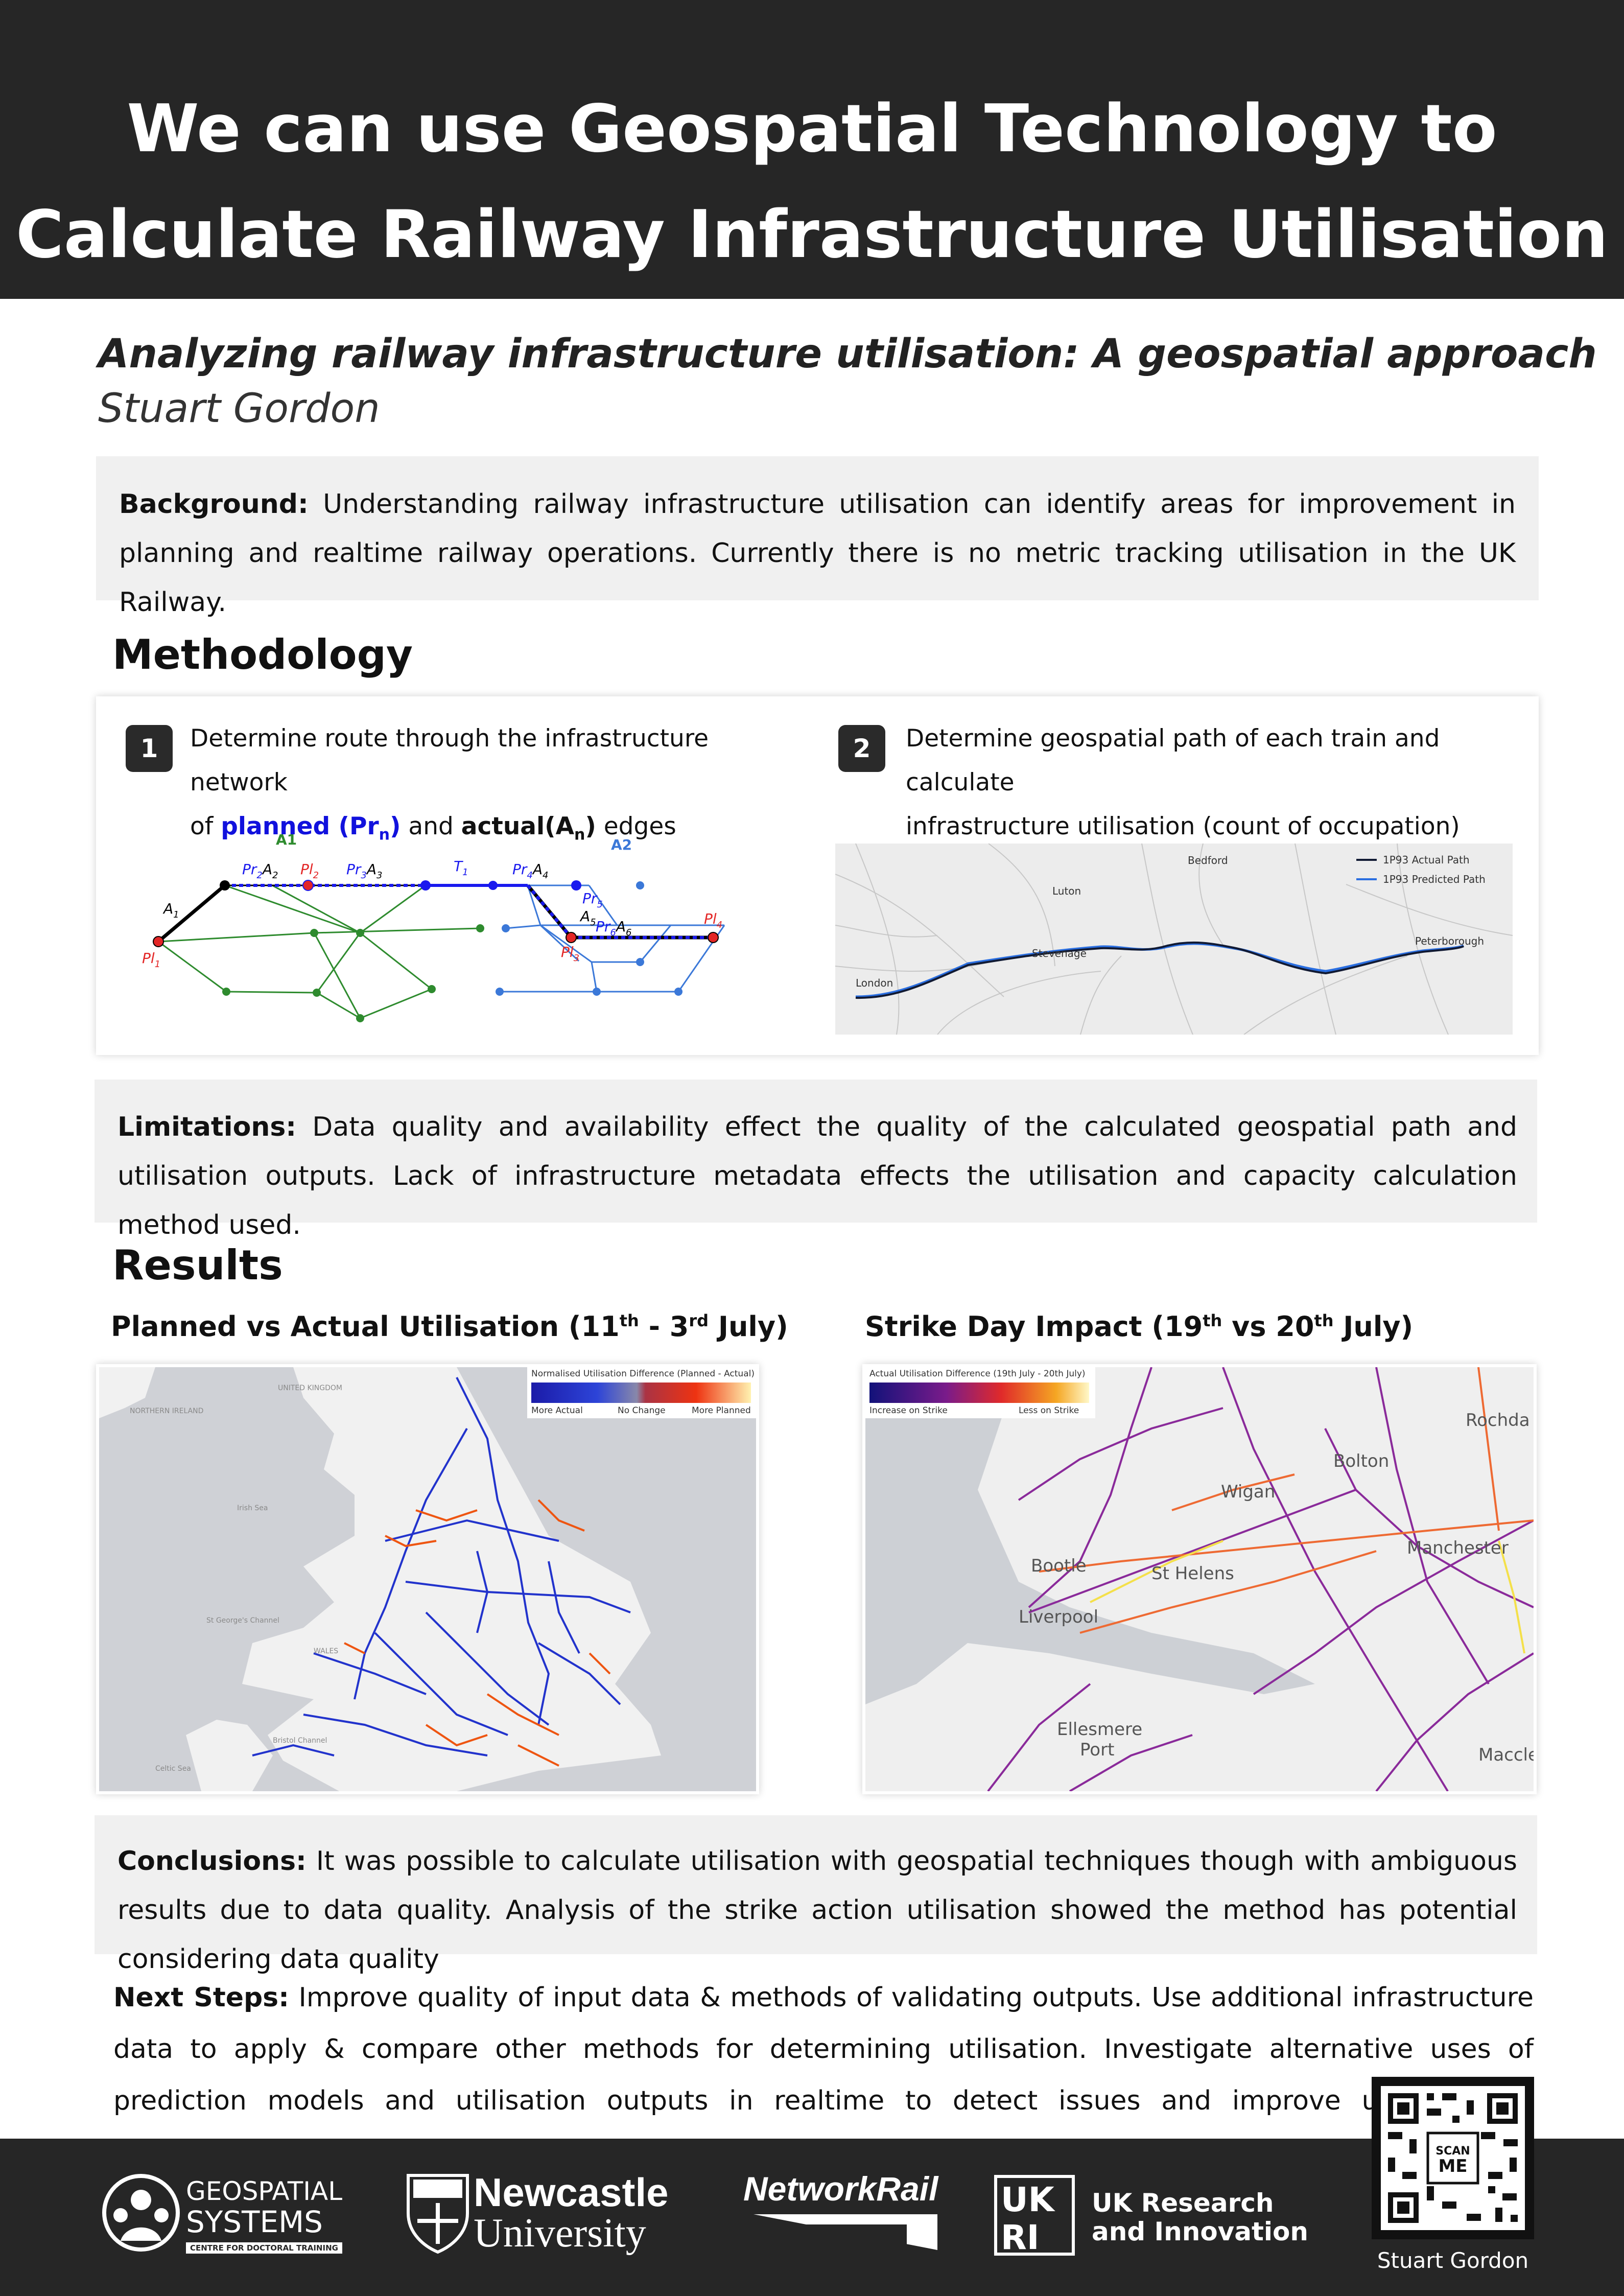  I want to click on ukri-mark-icon: UK RI, so click(1034, 2215).